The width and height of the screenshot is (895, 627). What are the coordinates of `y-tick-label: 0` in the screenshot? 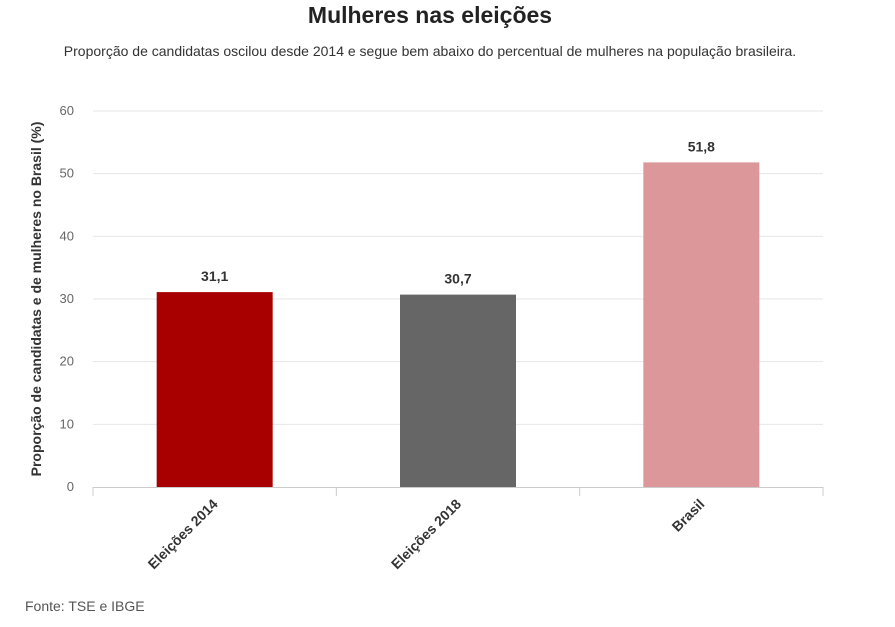 It's located at (70, 486).